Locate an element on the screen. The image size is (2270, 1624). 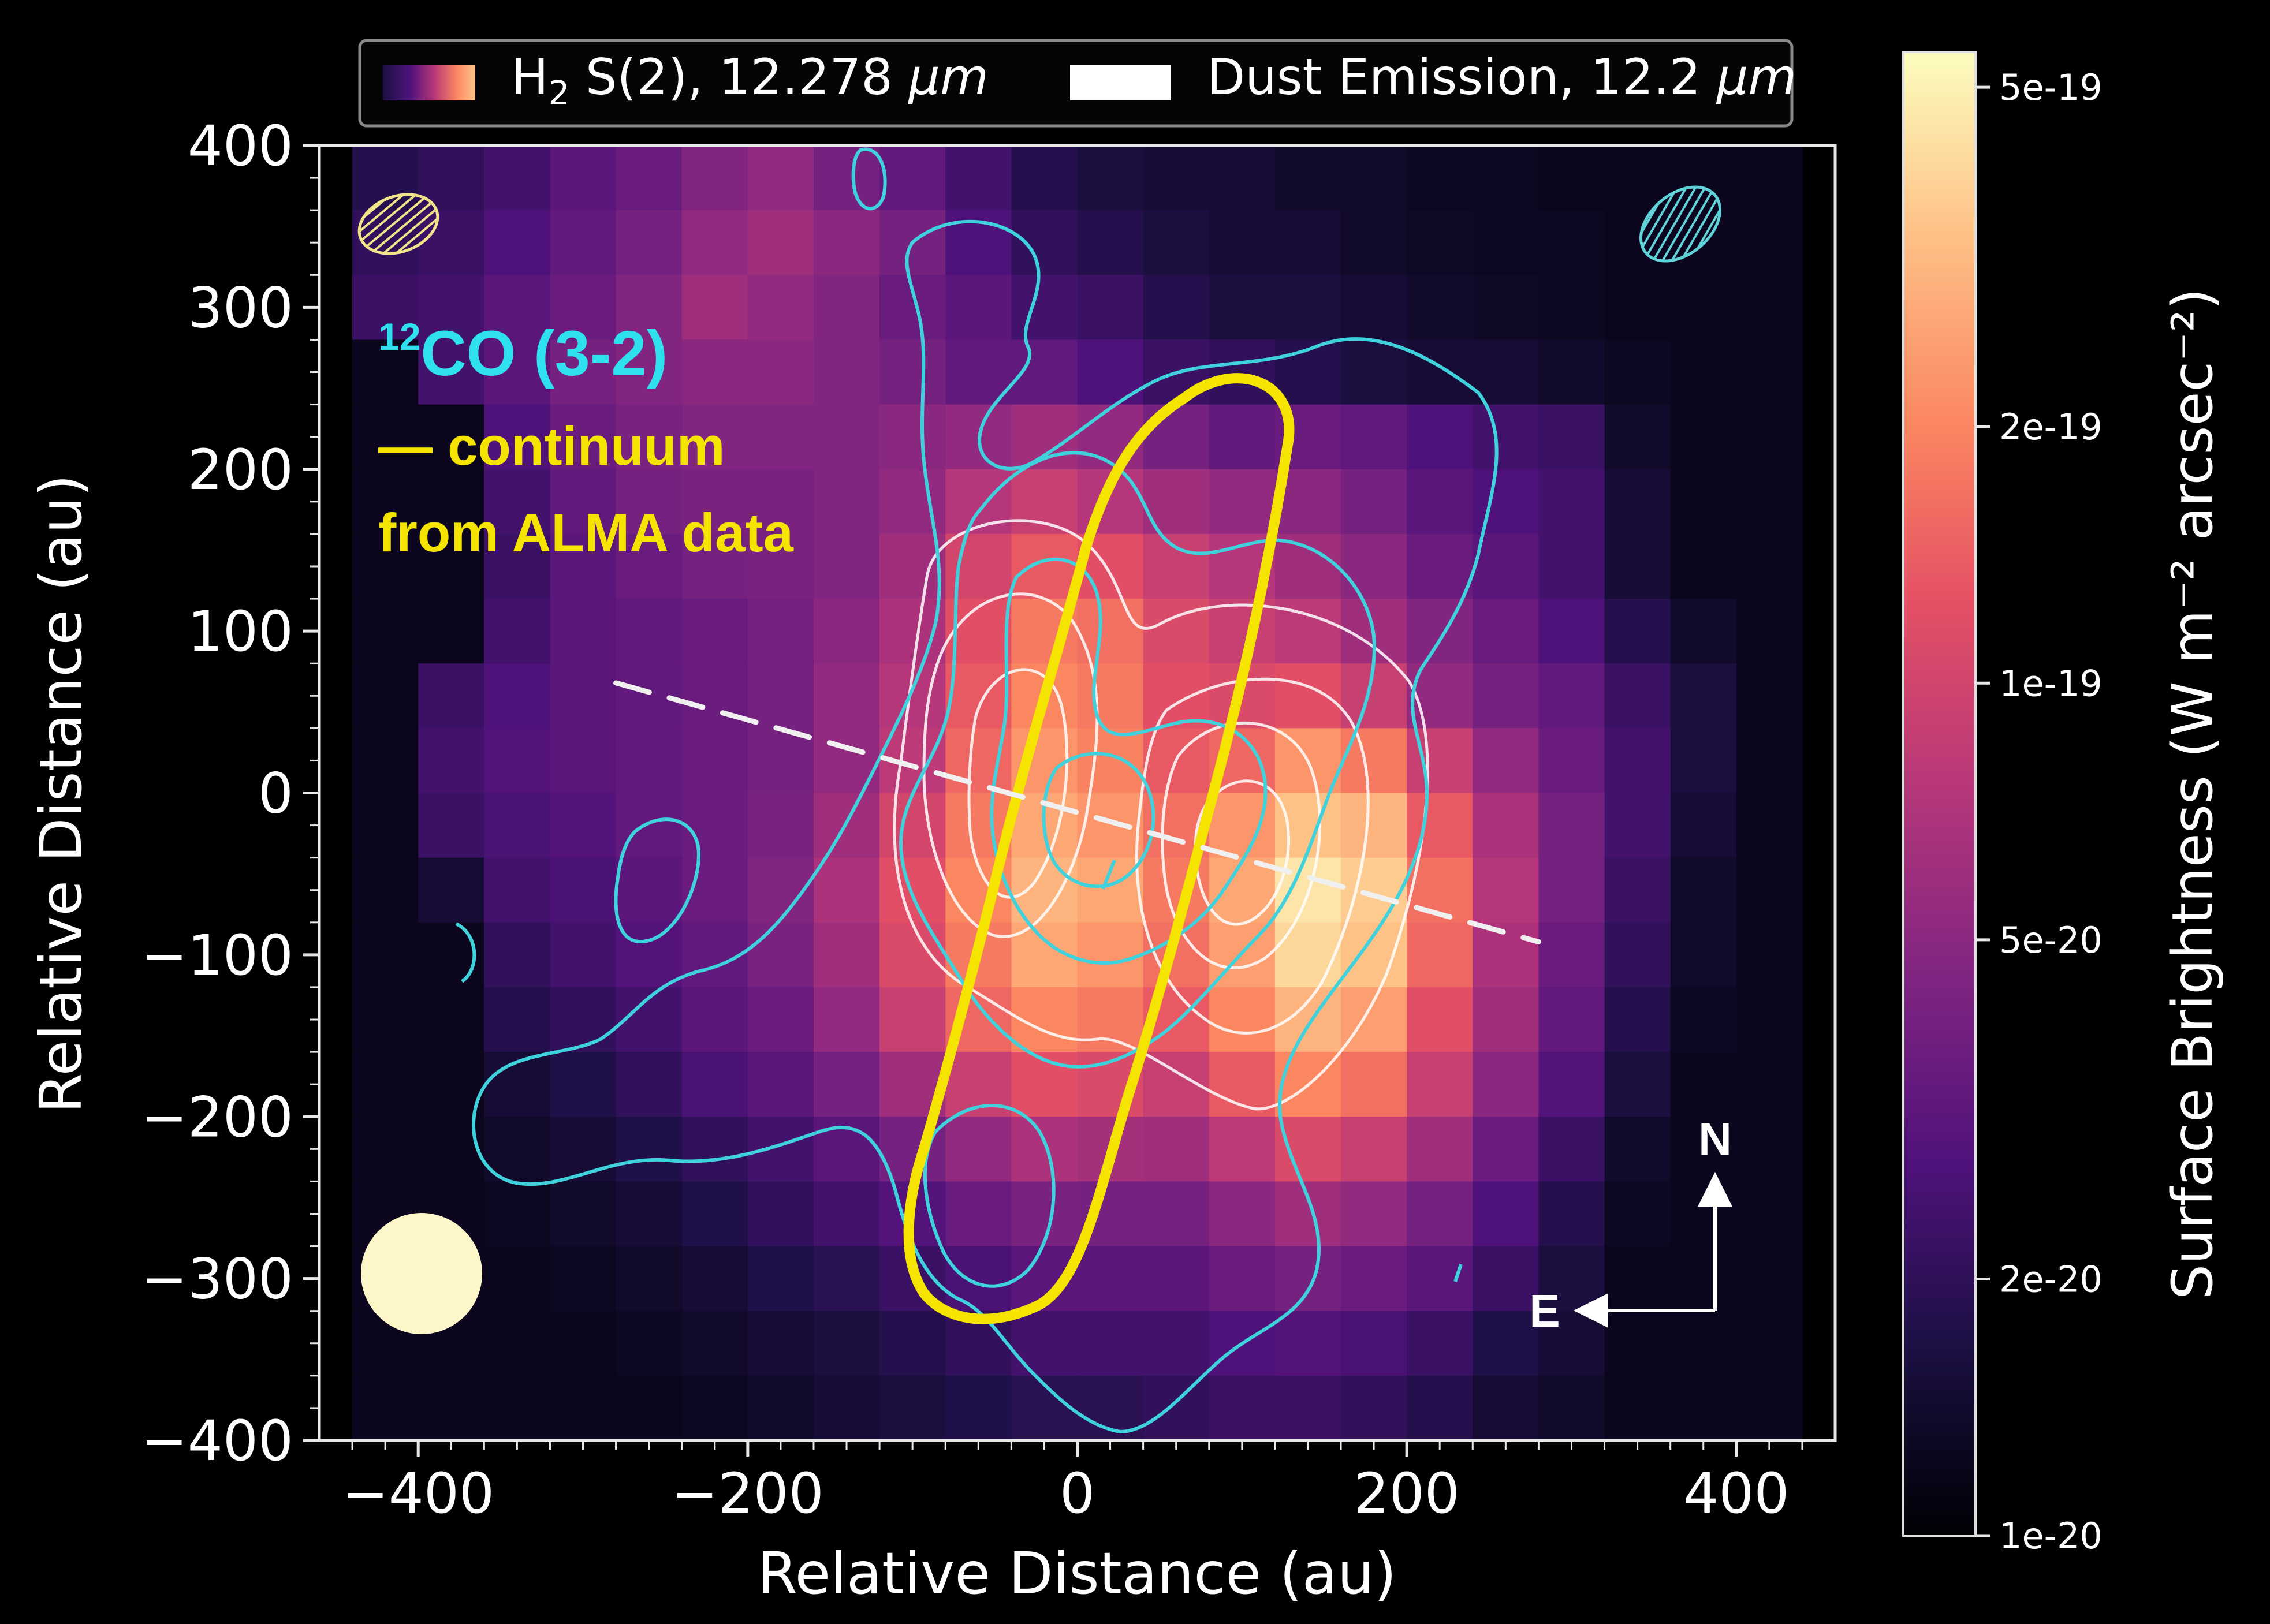
beam-ellipse-yellow is located at coordinates (398, 224).